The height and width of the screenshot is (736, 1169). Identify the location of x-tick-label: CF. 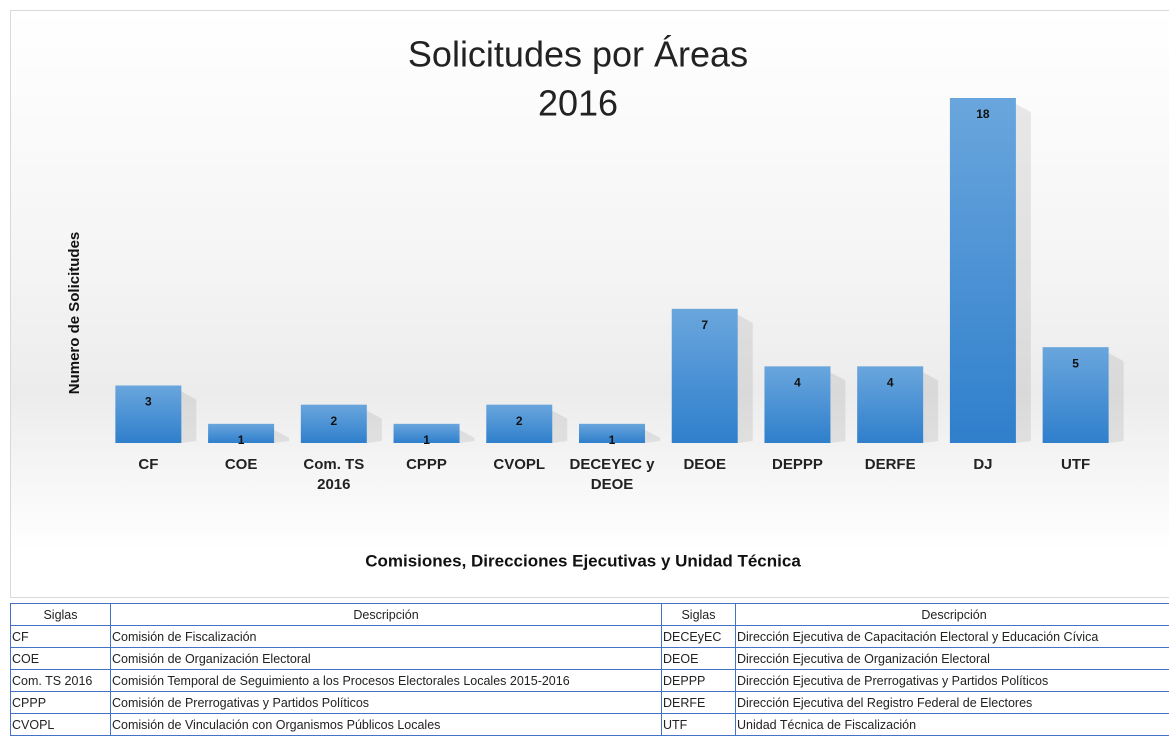
(148, 464).